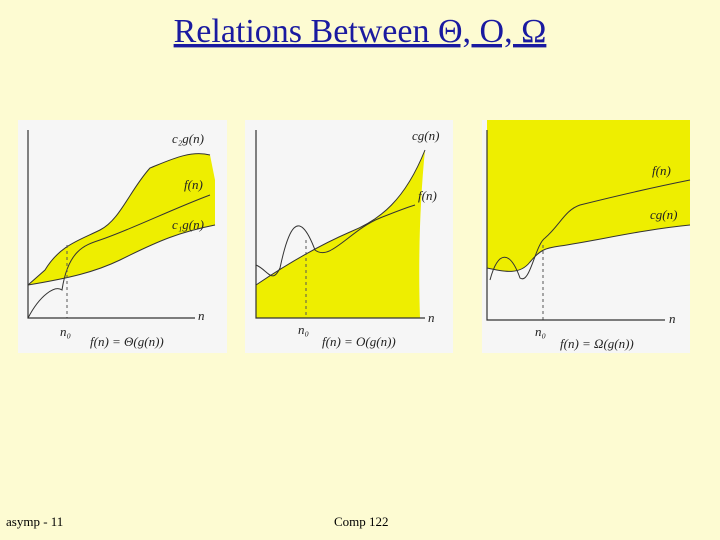 The image size is (720, 540). Describe the element at coordinates (34, 521) in the screenshot. I see `footer-left: asymp - 11` at that location.